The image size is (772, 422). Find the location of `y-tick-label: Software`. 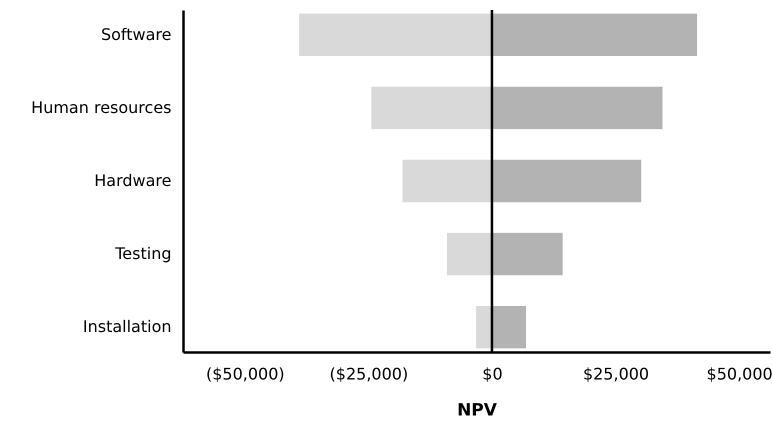

y-tick-label: Software is located at coordinates (136, 34).